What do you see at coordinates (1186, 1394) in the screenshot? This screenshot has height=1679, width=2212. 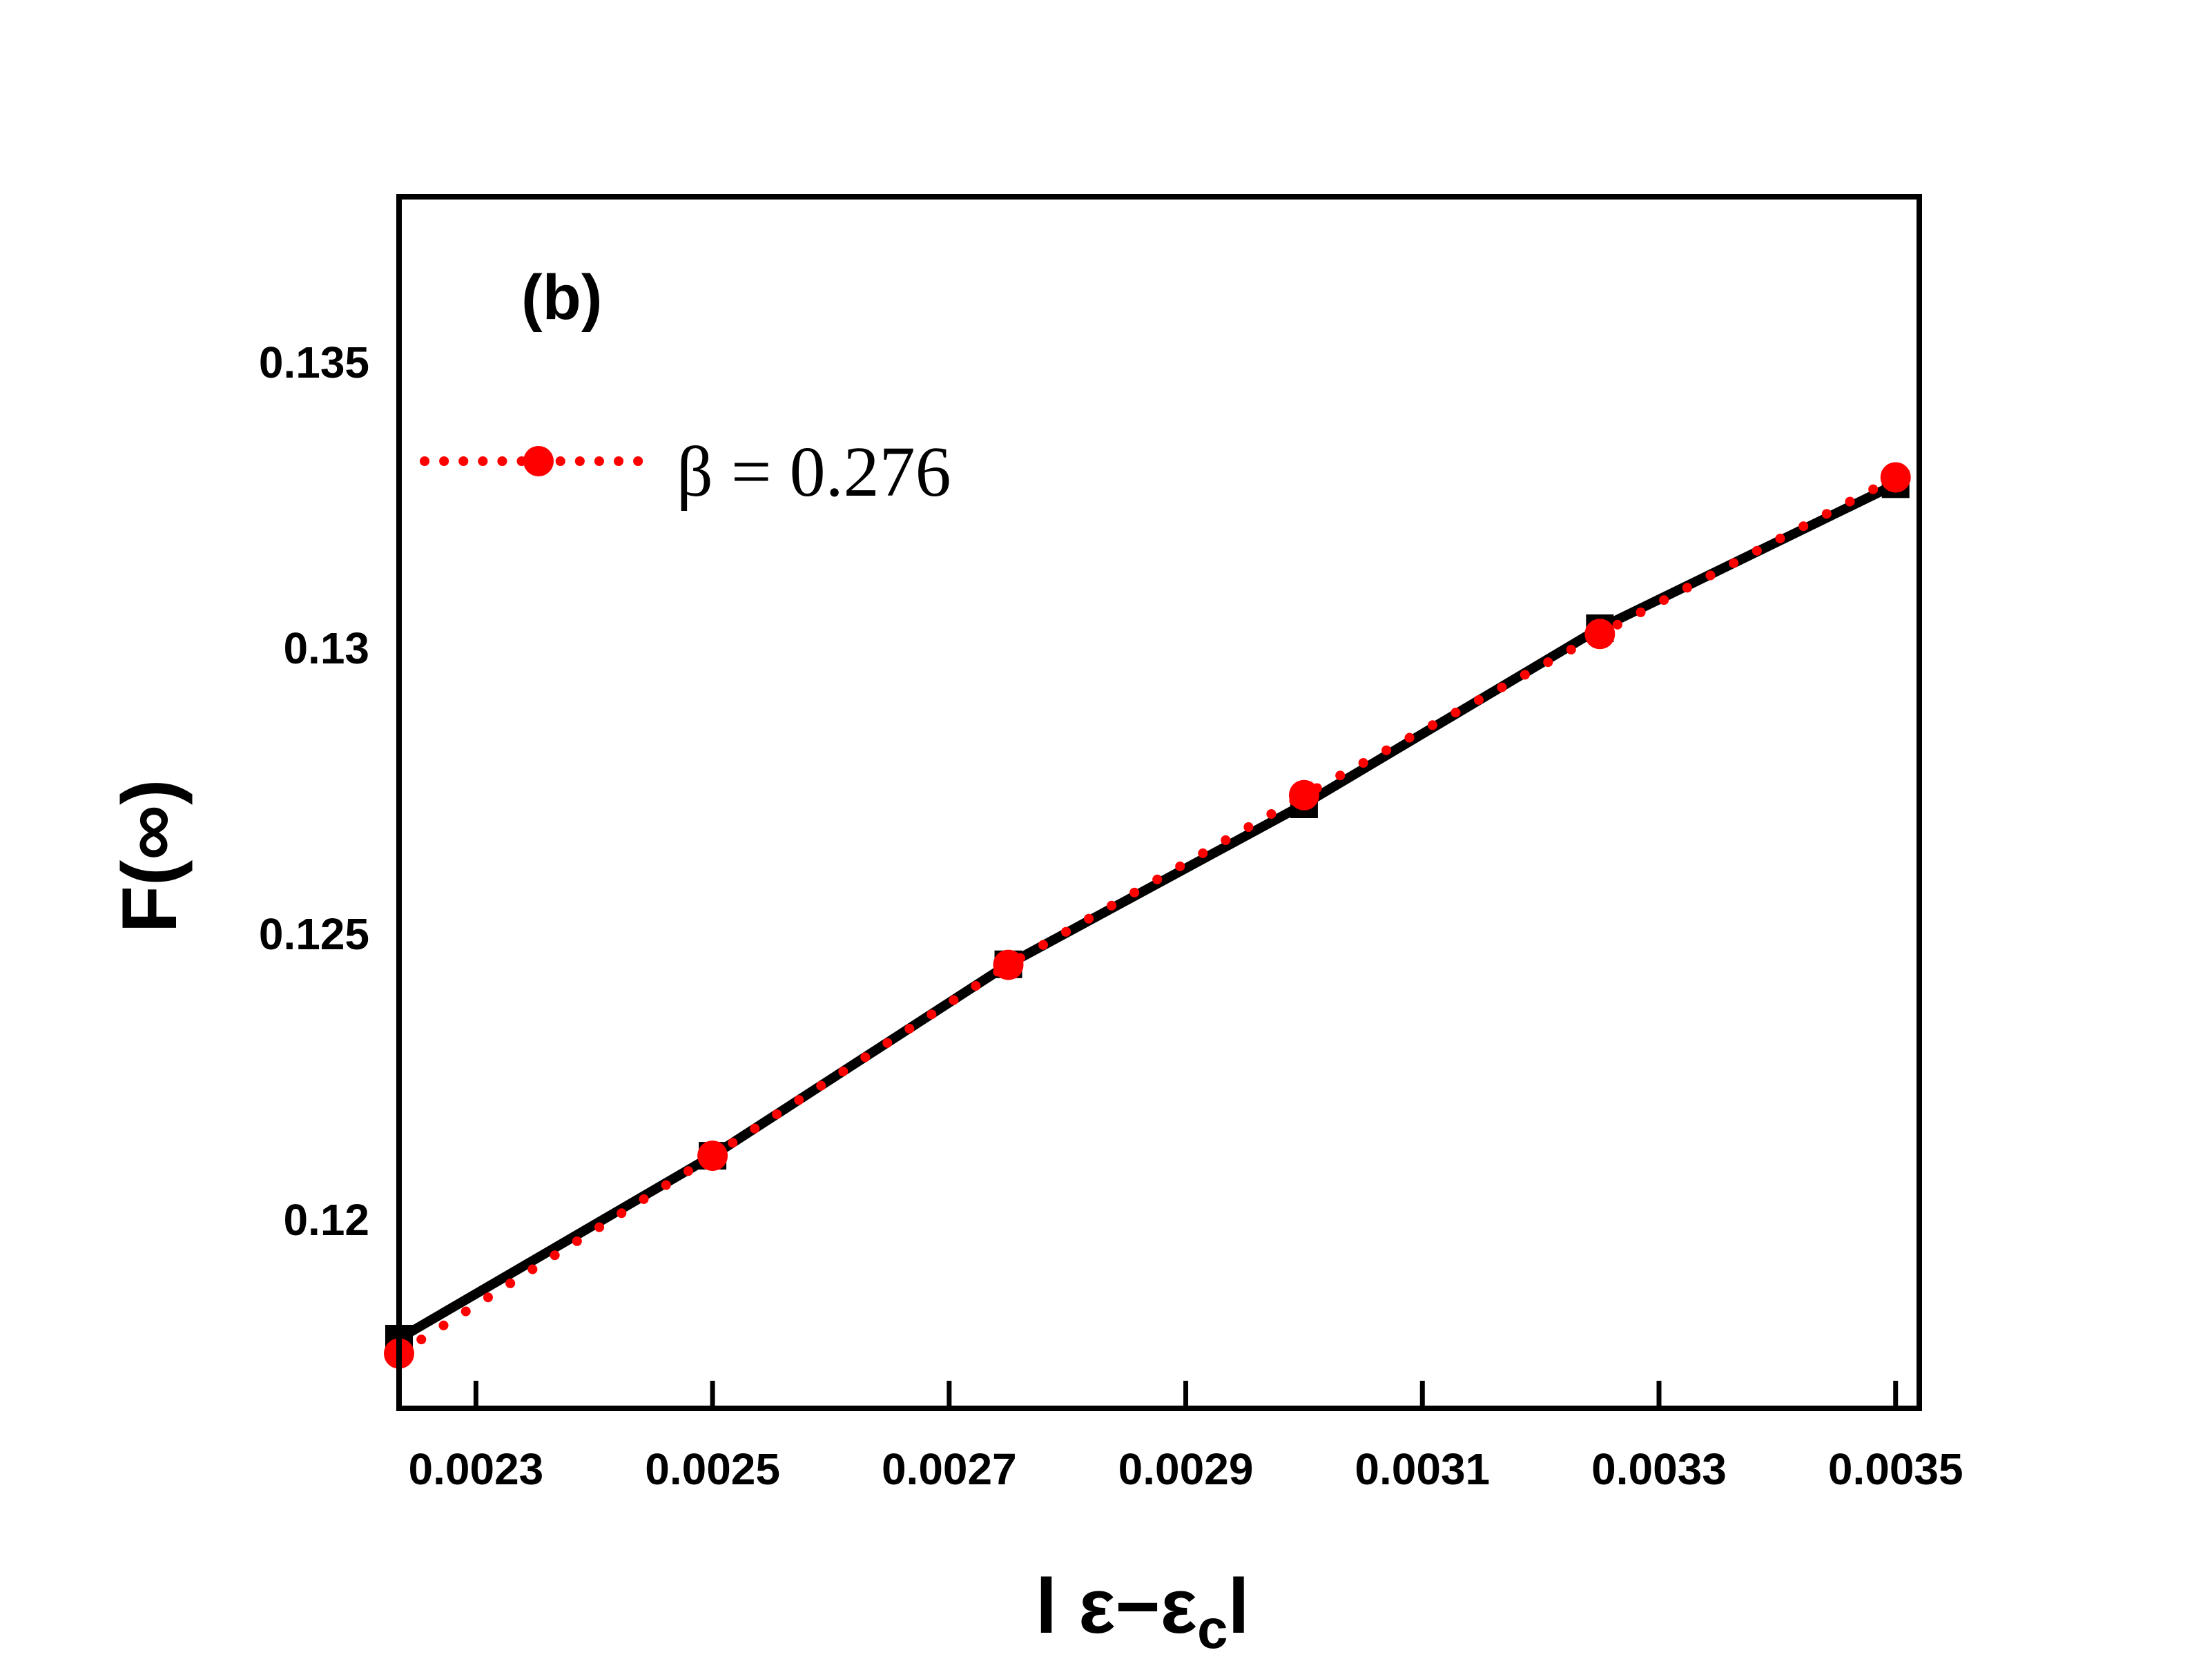 I see `tick-marks` at bounding box center [1186, 1394].